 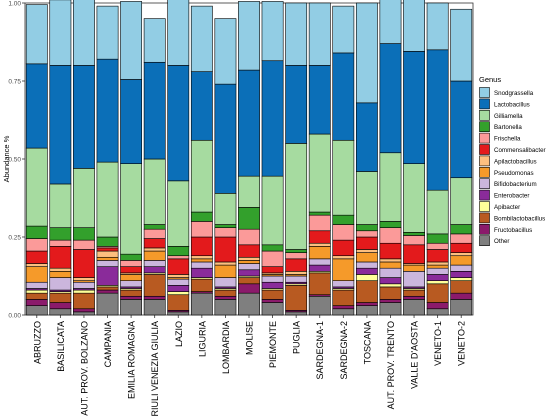 I want to click on legend-label: Other, so click(x=501, y=241).